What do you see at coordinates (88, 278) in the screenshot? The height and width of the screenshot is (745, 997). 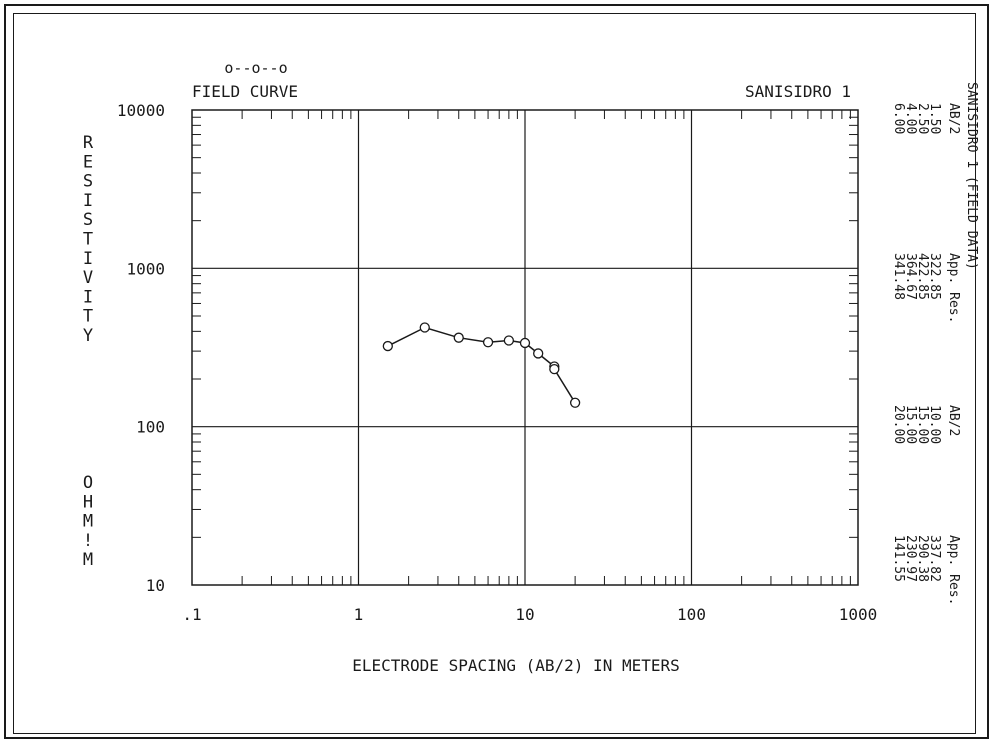 I see `y-axis-label-char: V` at bounding box center [88, 278].